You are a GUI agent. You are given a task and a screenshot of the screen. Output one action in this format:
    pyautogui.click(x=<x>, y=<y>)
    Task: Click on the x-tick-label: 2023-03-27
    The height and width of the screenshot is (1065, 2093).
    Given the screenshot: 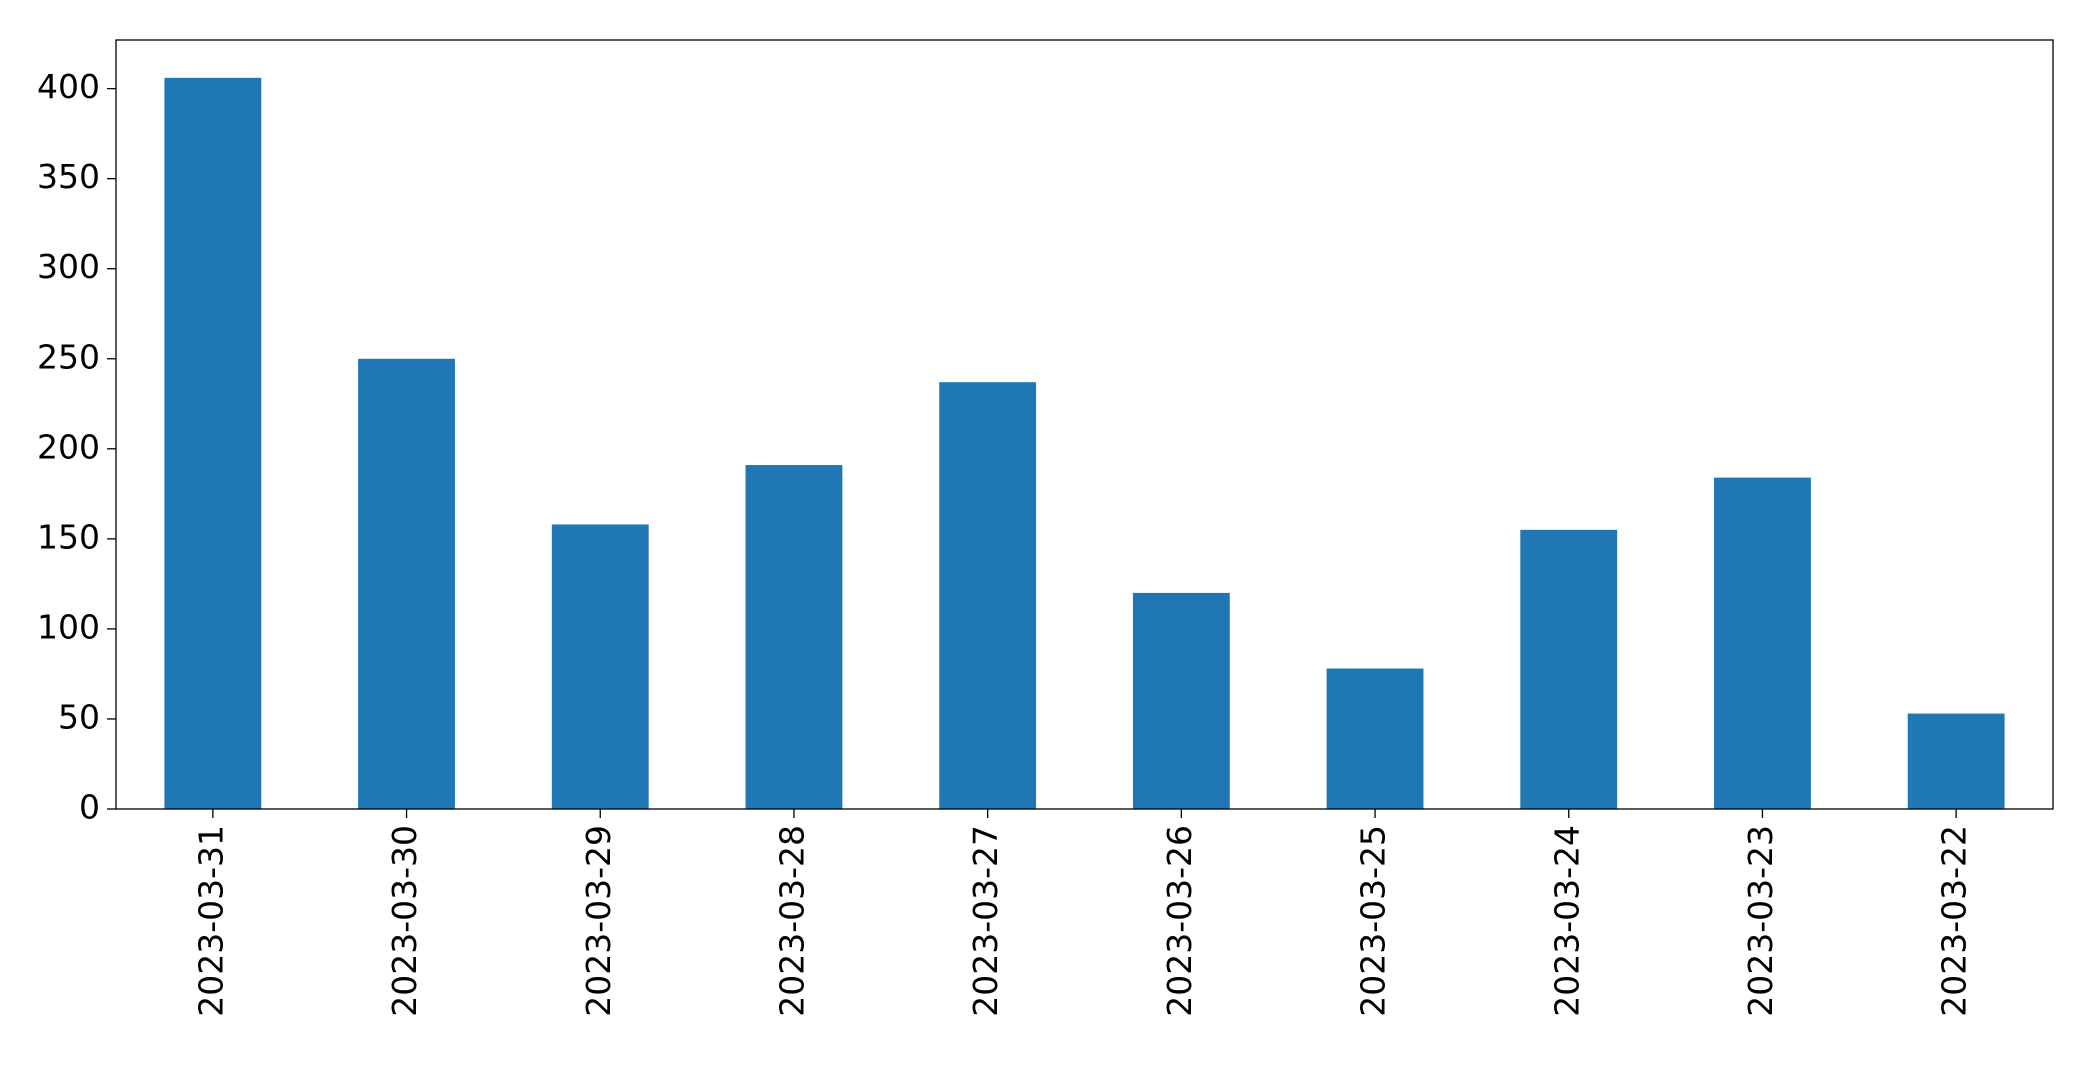 What is the action you would take?
    pyautogui.click(x=985, y=921)
    